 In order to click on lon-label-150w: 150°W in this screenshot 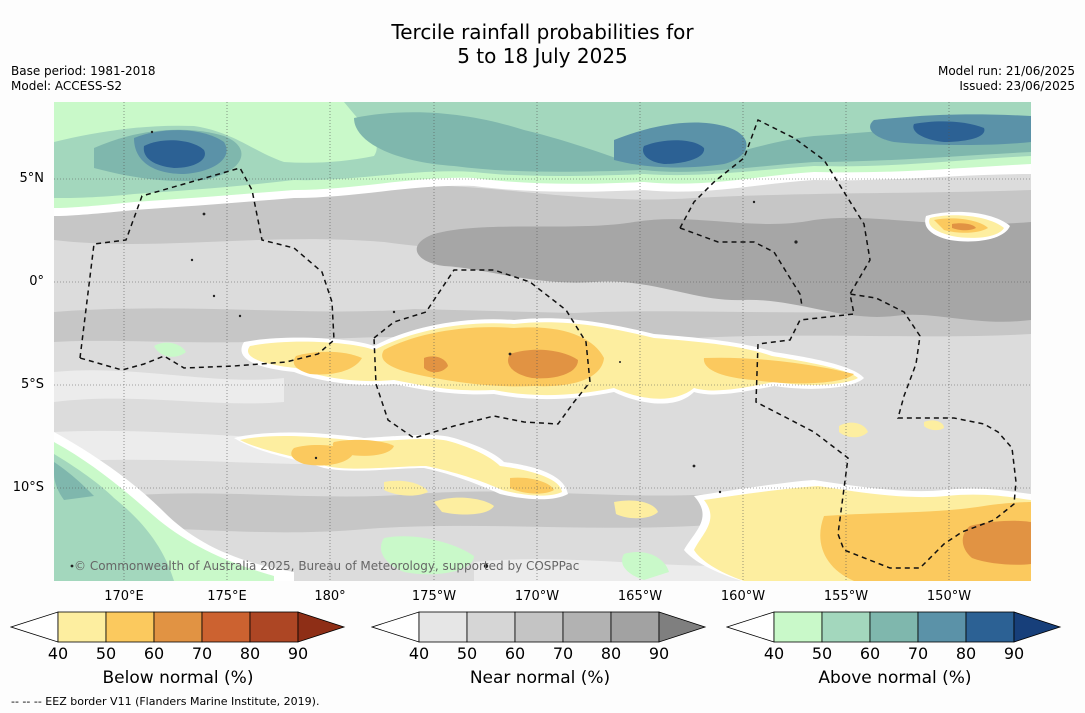, I will do `click(949, 596)`.